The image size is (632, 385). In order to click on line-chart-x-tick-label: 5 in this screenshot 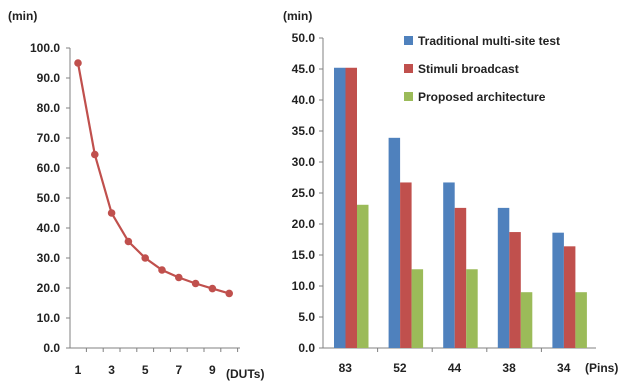, I will do `click(145, 370)`.